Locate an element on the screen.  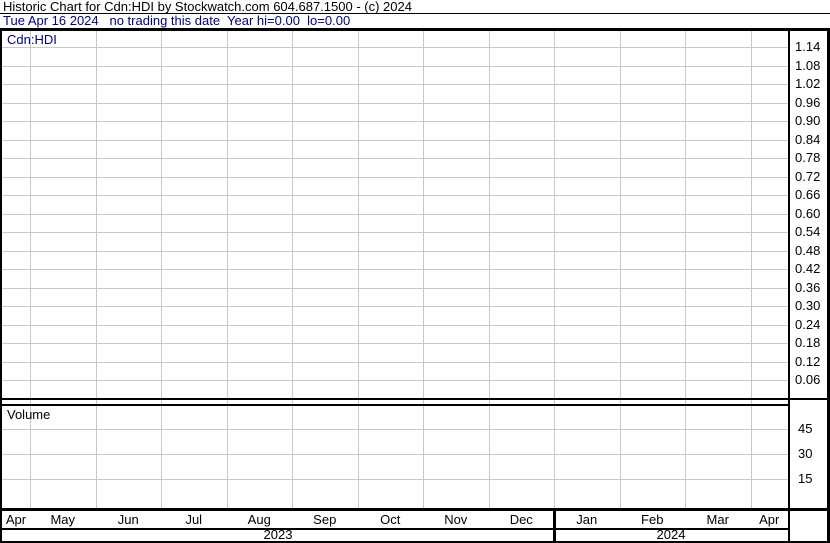
symbol-label: Cdn:HDI is located at coordinates (32, 39).